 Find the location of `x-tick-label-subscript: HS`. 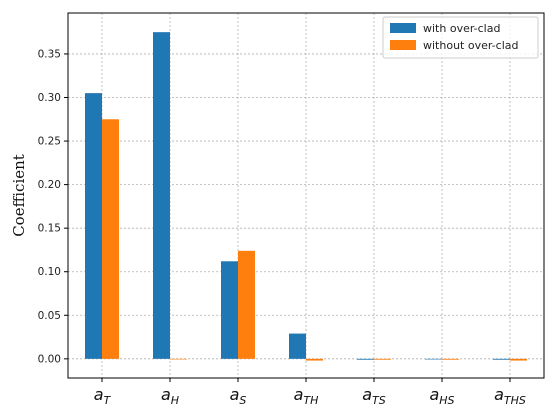

x-tick-label-subscript: HS is located at coordinates (446, 400).